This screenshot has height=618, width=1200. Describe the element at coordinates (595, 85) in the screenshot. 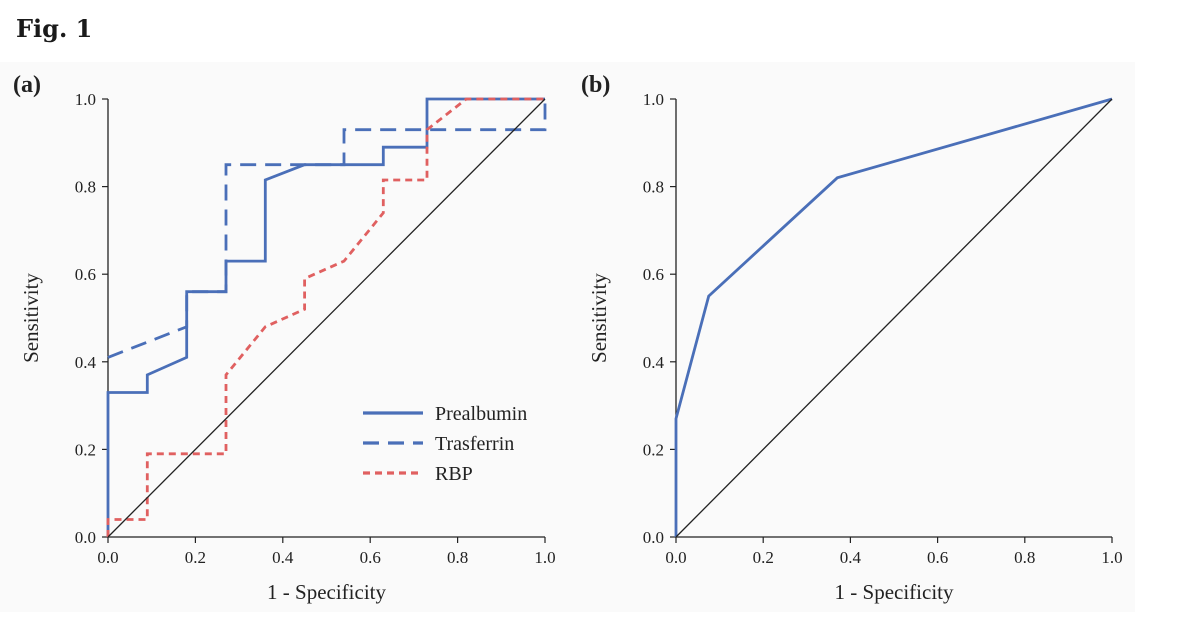

I see `panel-label: (b)` at that location.